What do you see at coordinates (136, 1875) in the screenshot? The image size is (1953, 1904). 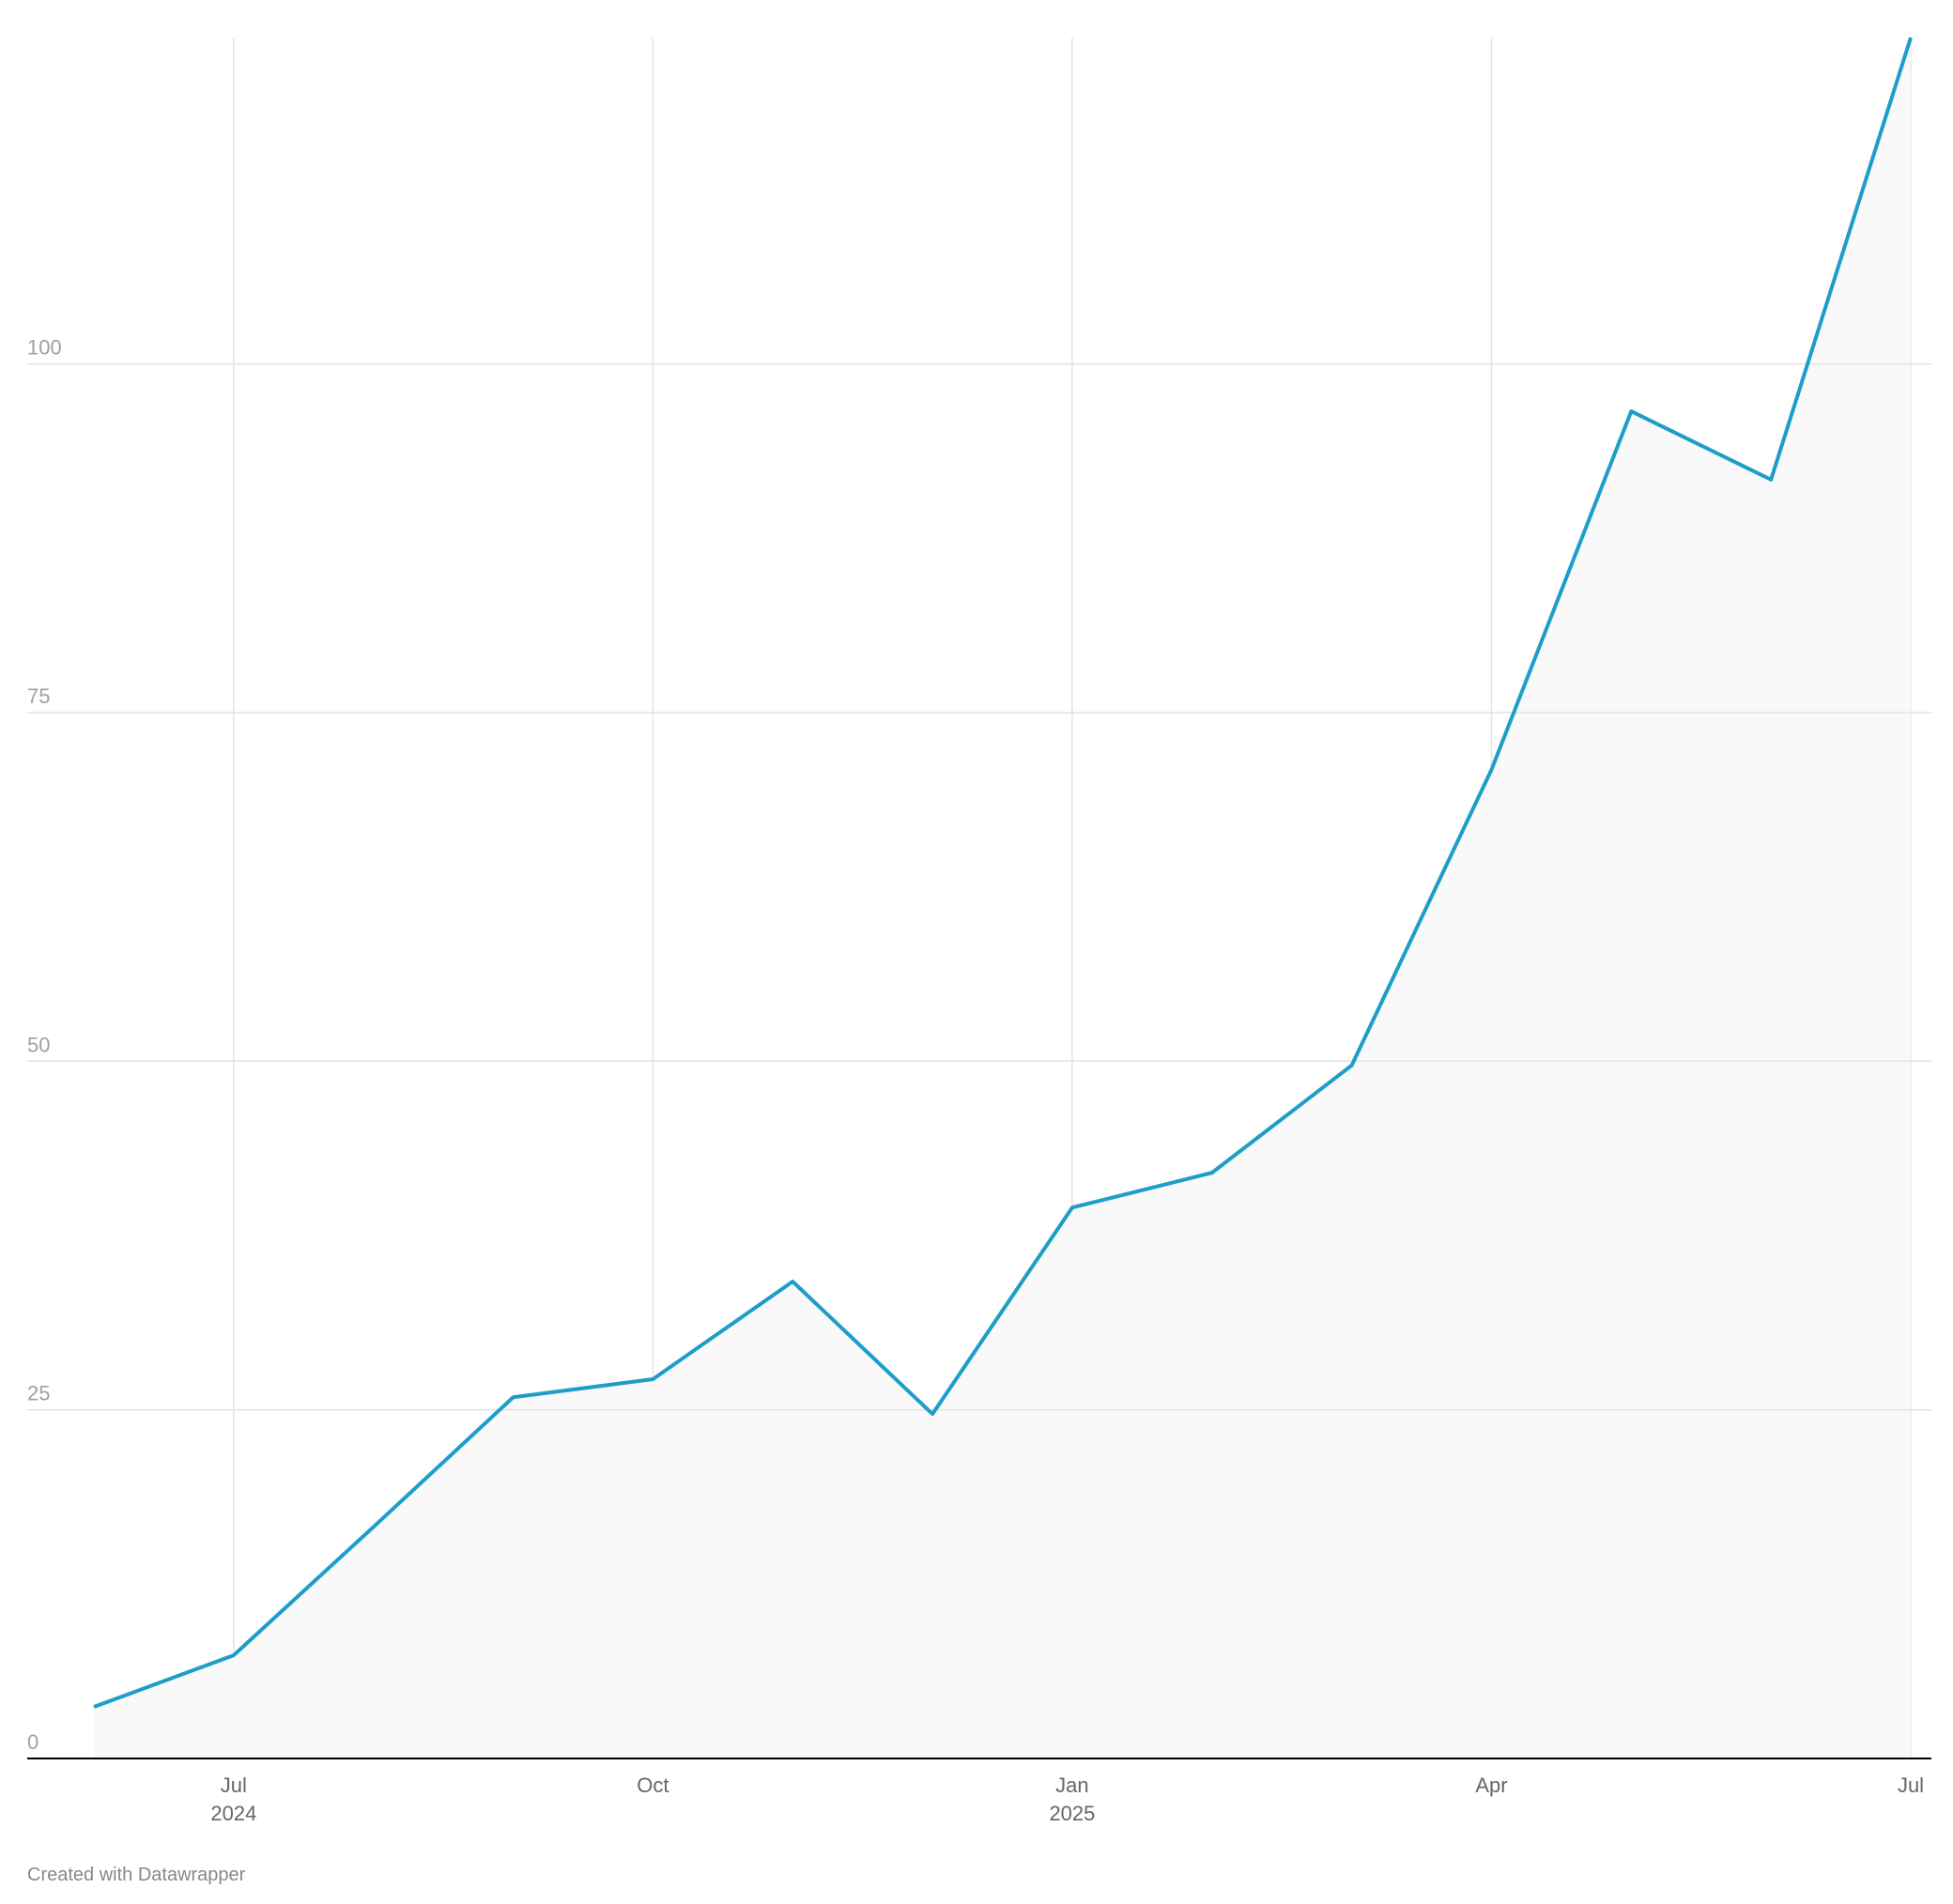 I see `footer: Created with Datawrapper` at bounding box center [136, 1875].